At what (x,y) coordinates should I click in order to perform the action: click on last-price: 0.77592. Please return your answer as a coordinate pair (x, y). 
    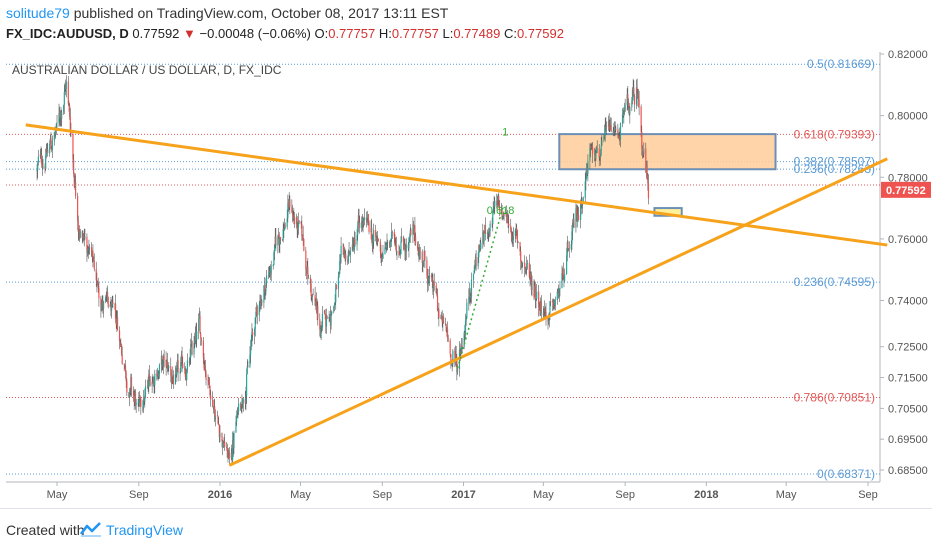
    Looking at the image, I should click on (156, 33).